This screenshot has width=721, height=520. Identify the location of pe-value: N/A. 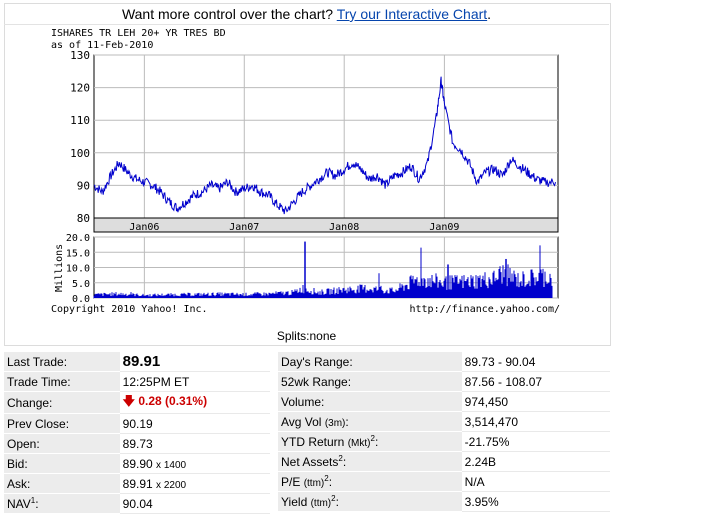
(535, 481).